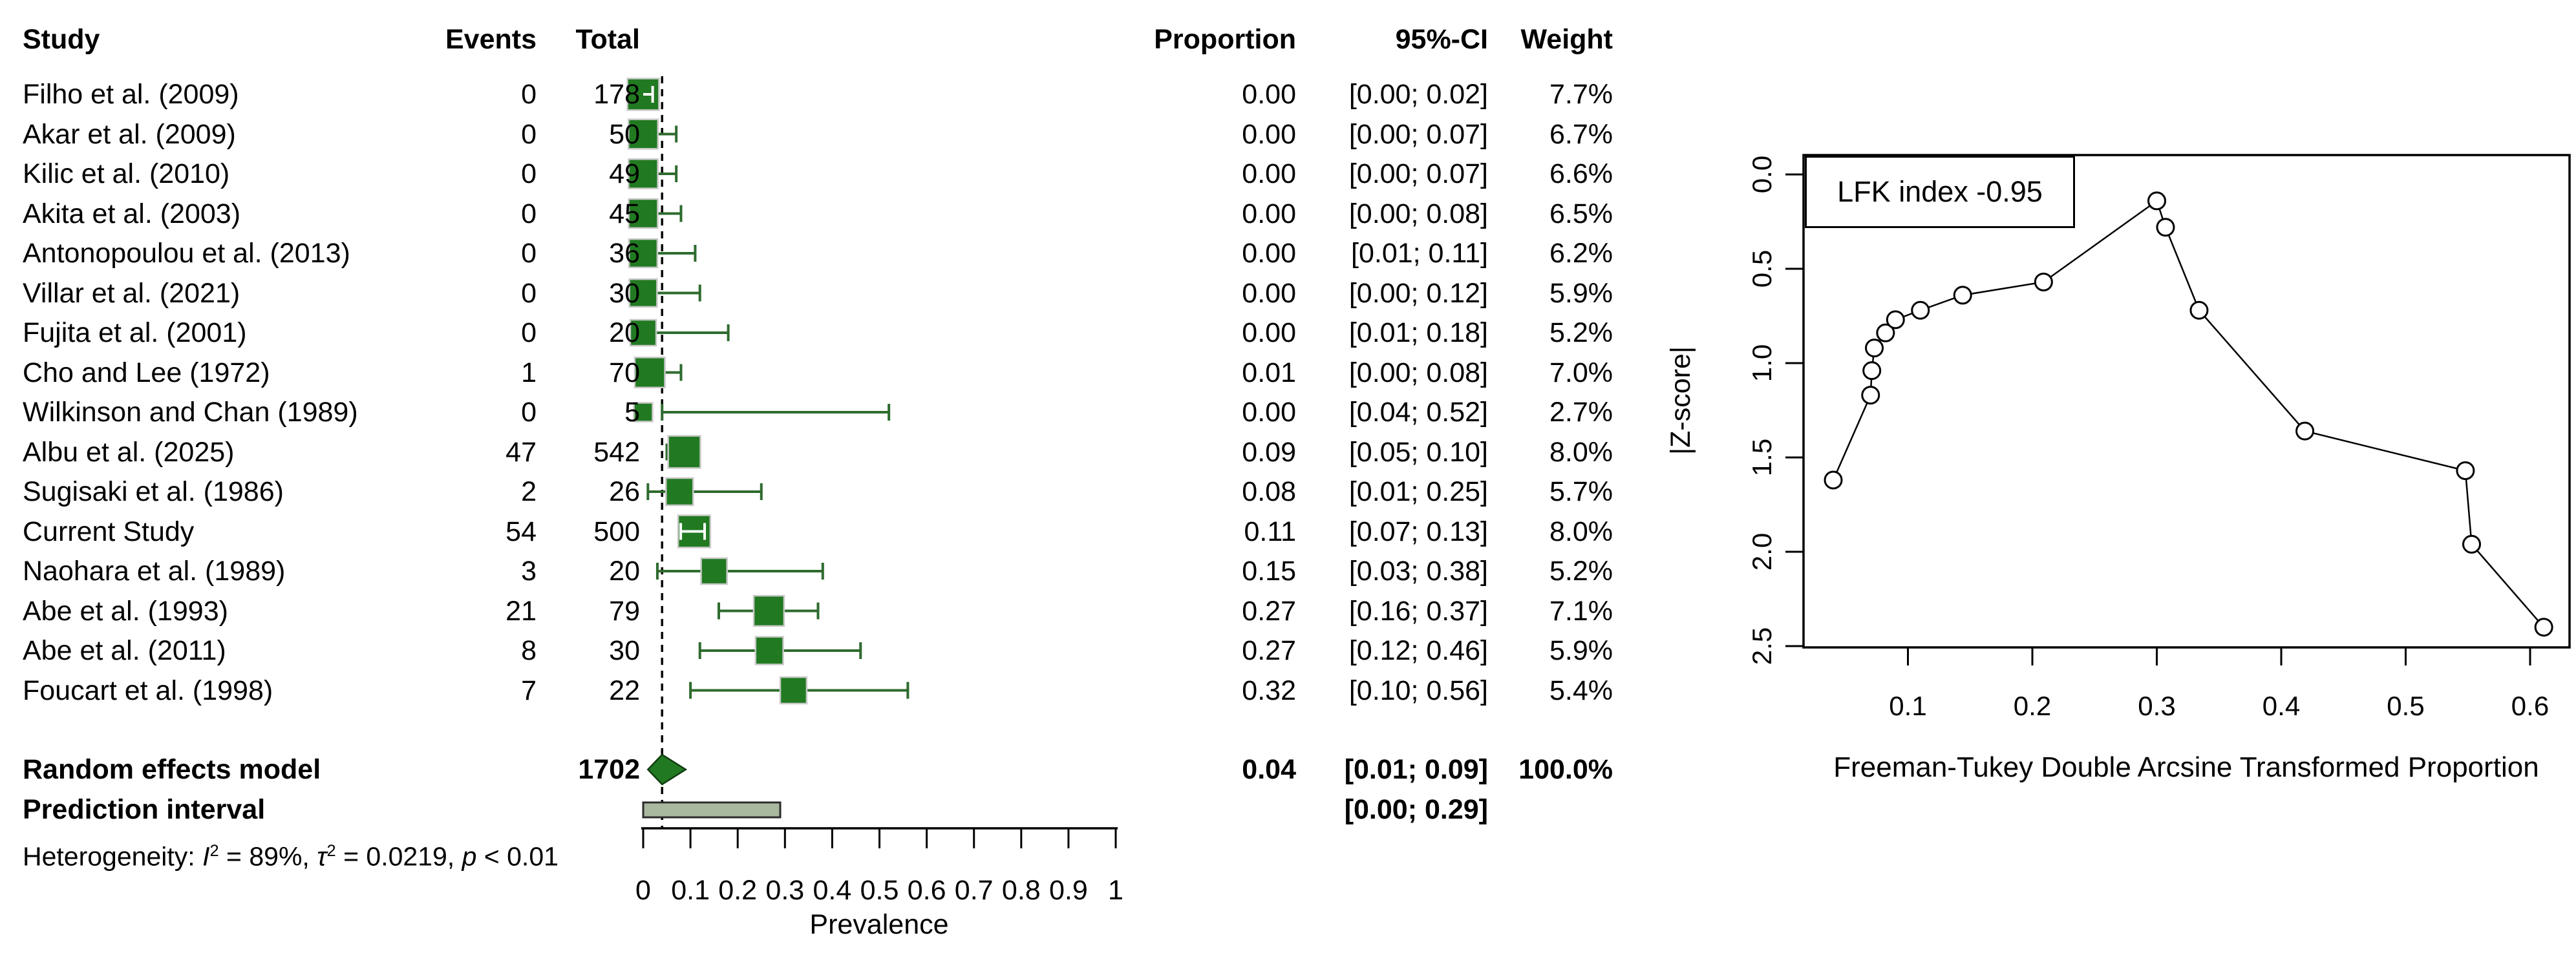 The image size is (2576, 953). What do you see at coordinates (667, 770) in the screenshot?
I see `summary-diamond` at bounding box center [667, 770].